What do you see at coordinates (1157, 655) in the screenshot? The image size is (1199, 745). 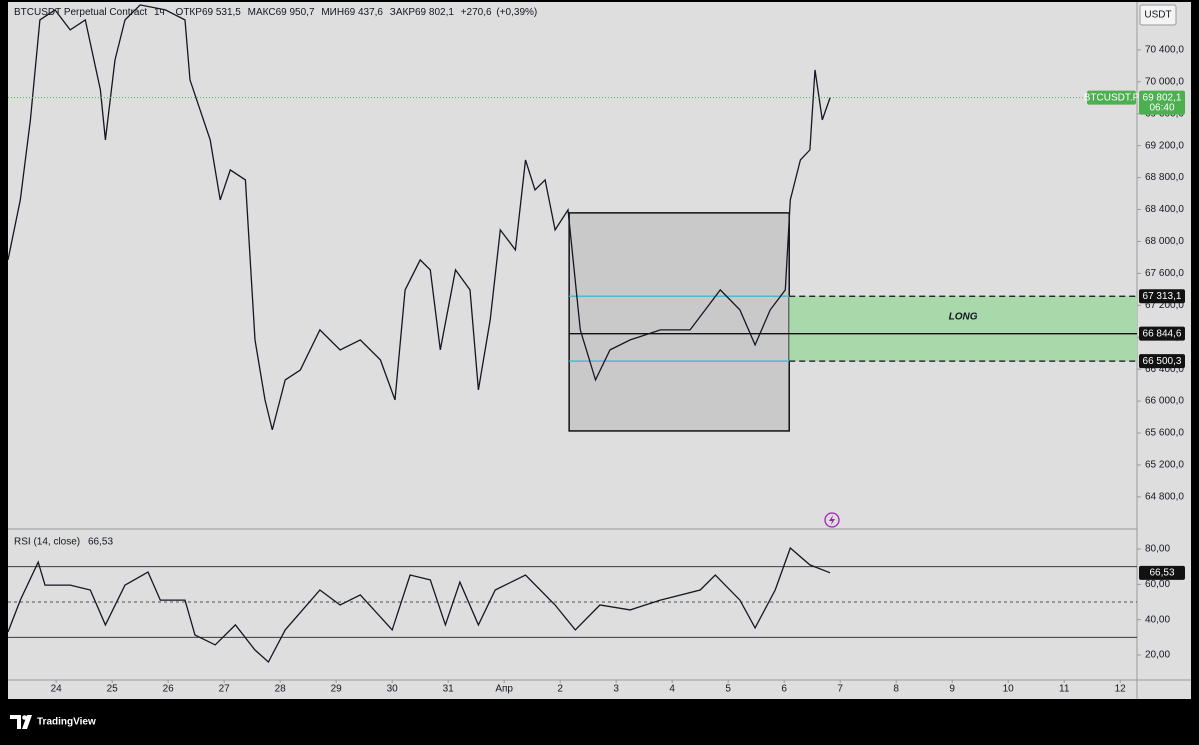 I see `y-tick-label: 20,00` at bounding box center [1157, 655].